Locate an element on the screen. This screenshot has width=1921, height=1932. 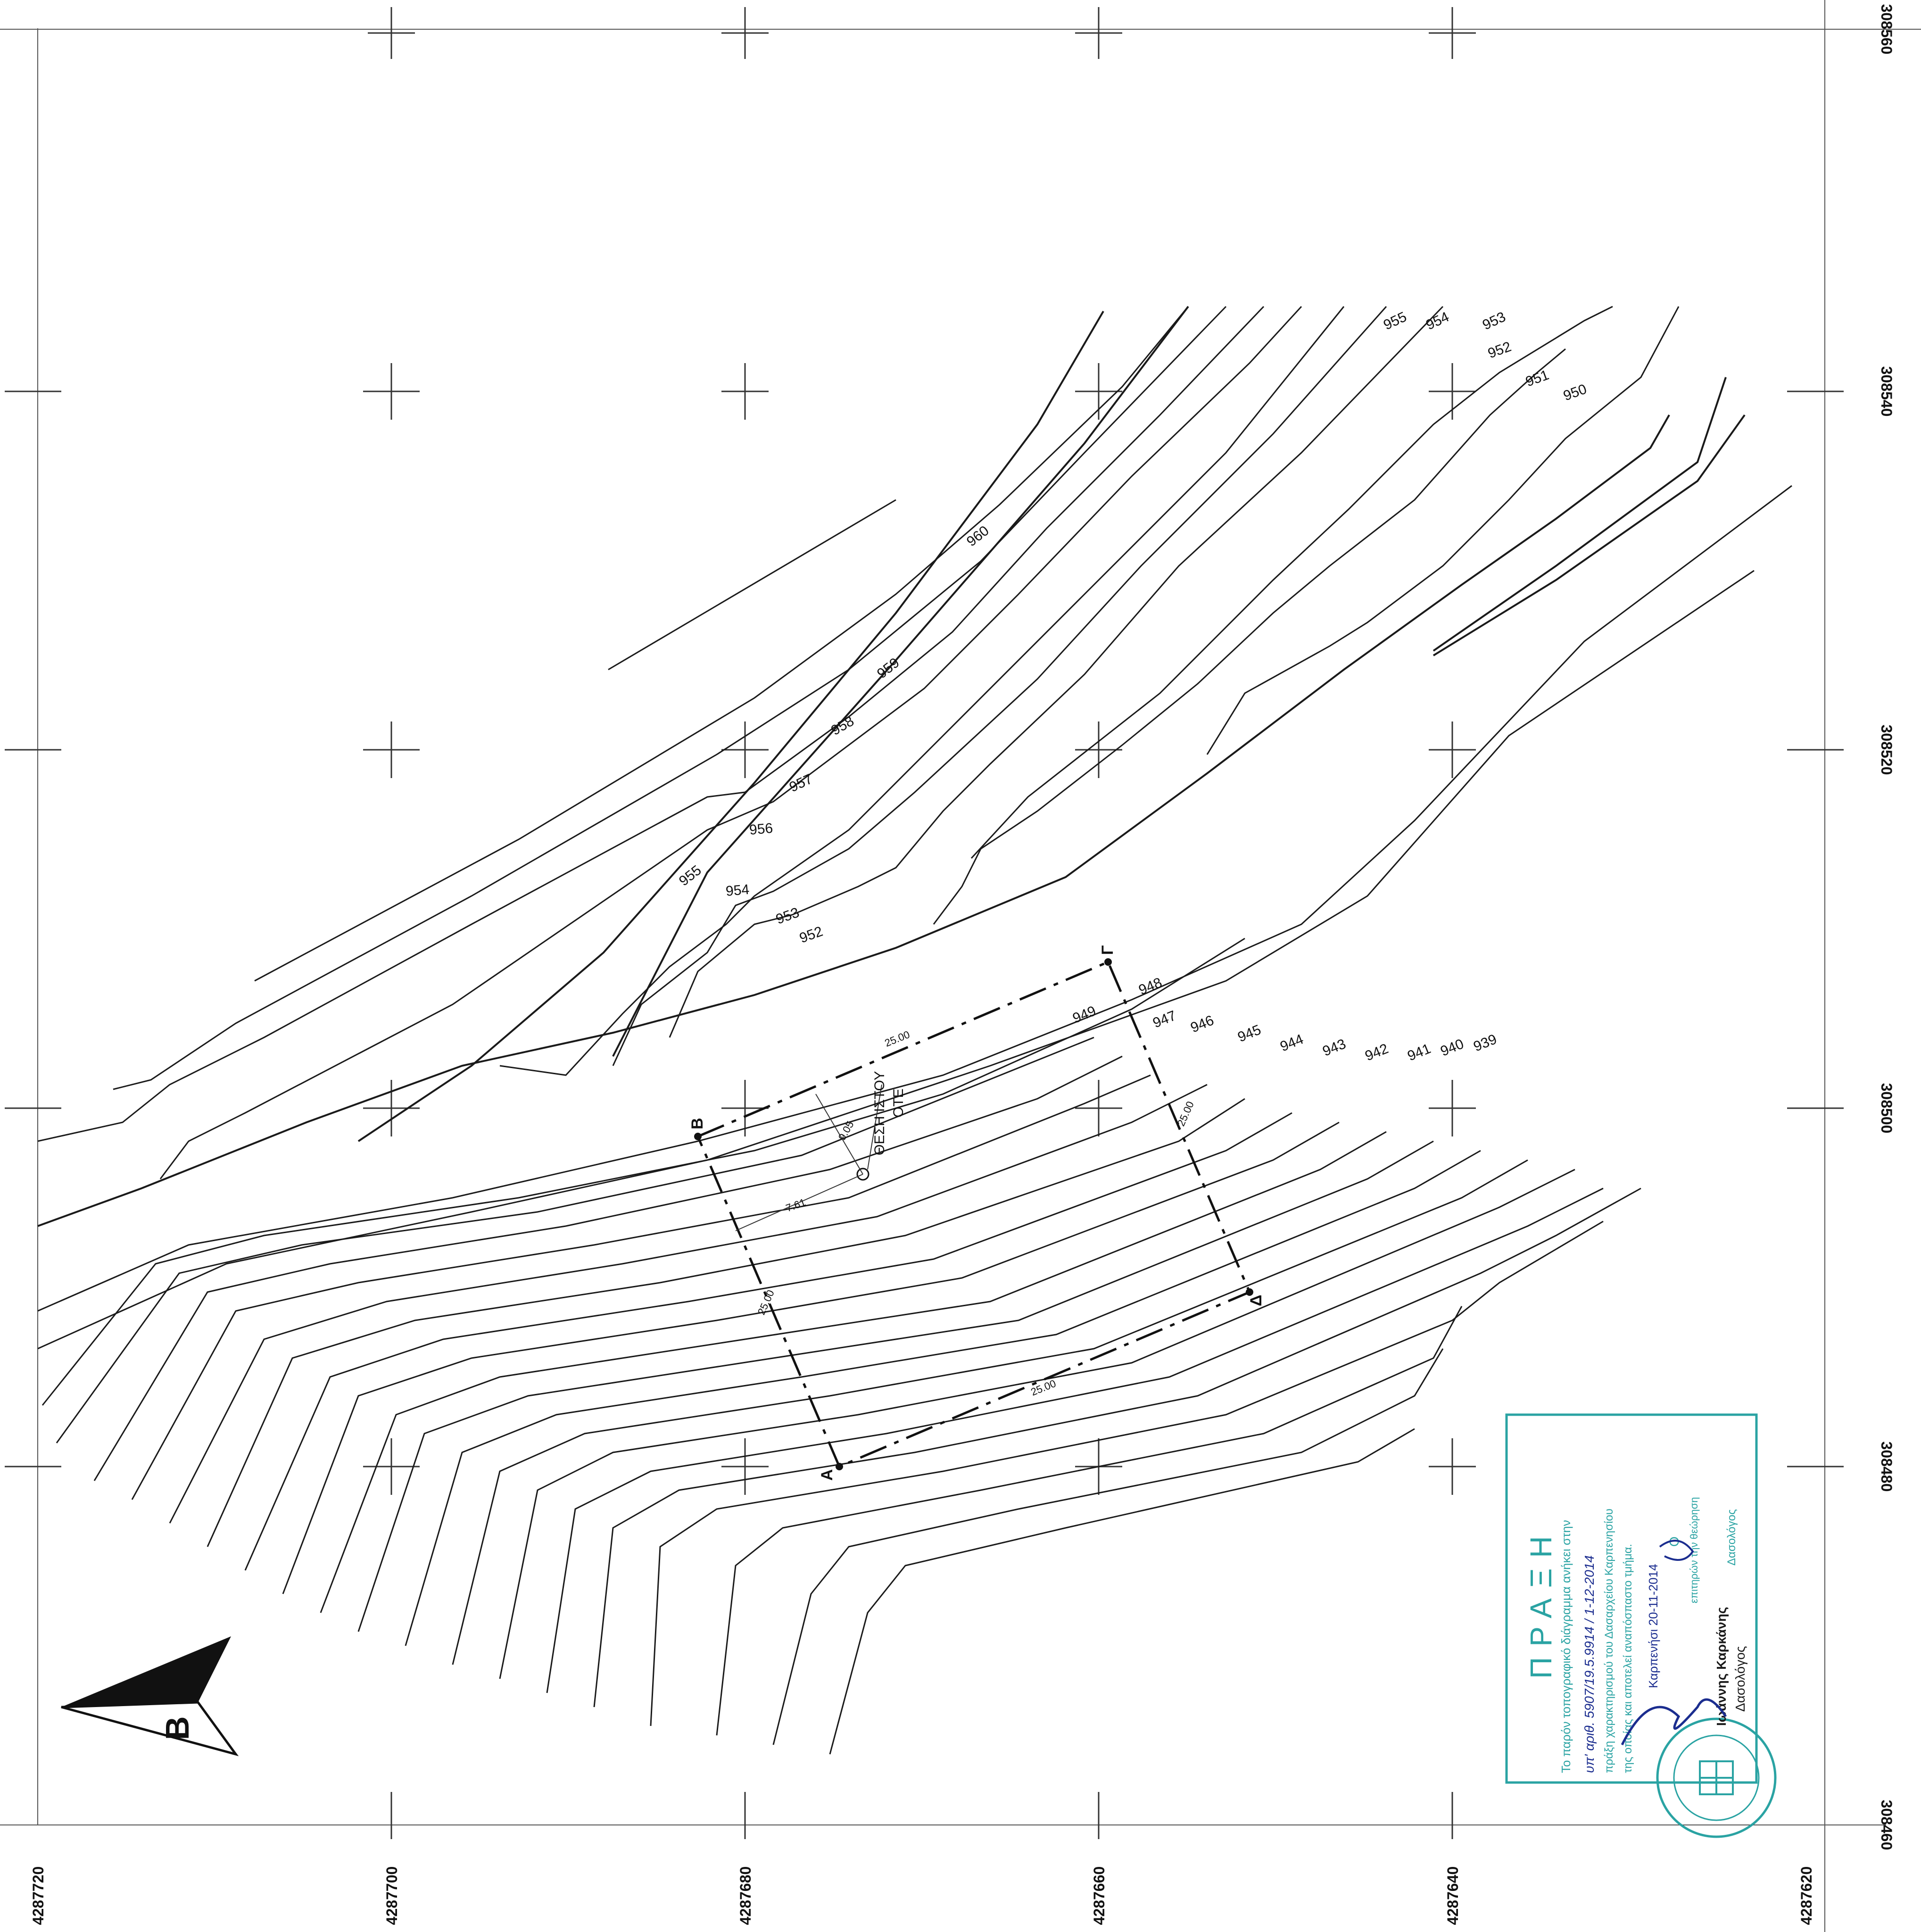
contour-label: 960 is located at coordinates (978, 536).